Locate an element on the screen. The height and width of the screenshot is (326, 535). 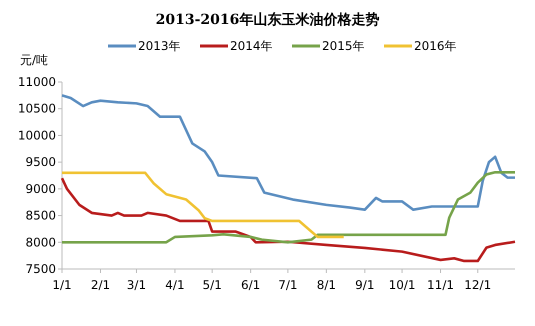
x-tick-label: 6/1 is located at coordinates (250, 285).